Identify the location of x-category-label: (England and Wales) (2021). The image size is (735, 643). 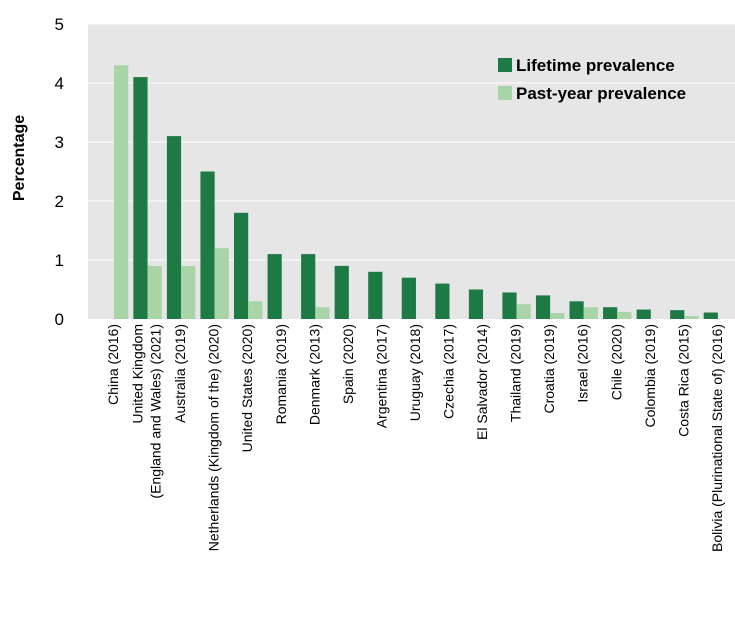
(156, 411).